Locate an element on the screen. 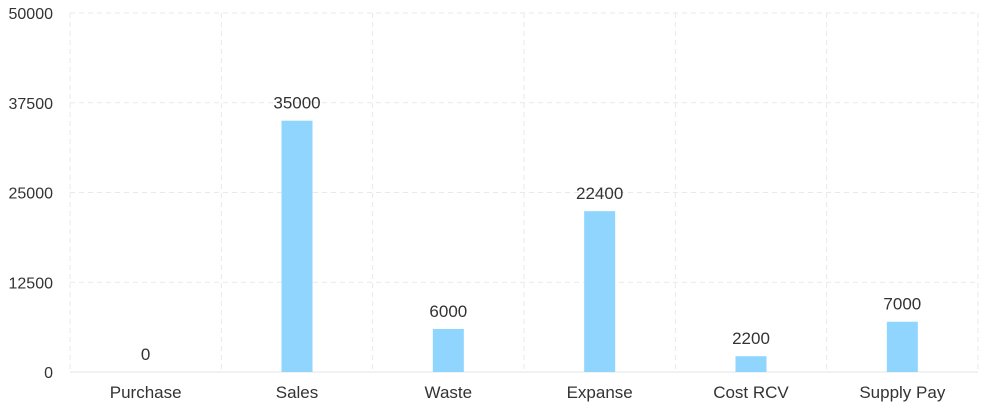 Image resolution: width=988 pixels, height=409 pixels. y-tick-label: 50000 is located at coordinates (31, 14).